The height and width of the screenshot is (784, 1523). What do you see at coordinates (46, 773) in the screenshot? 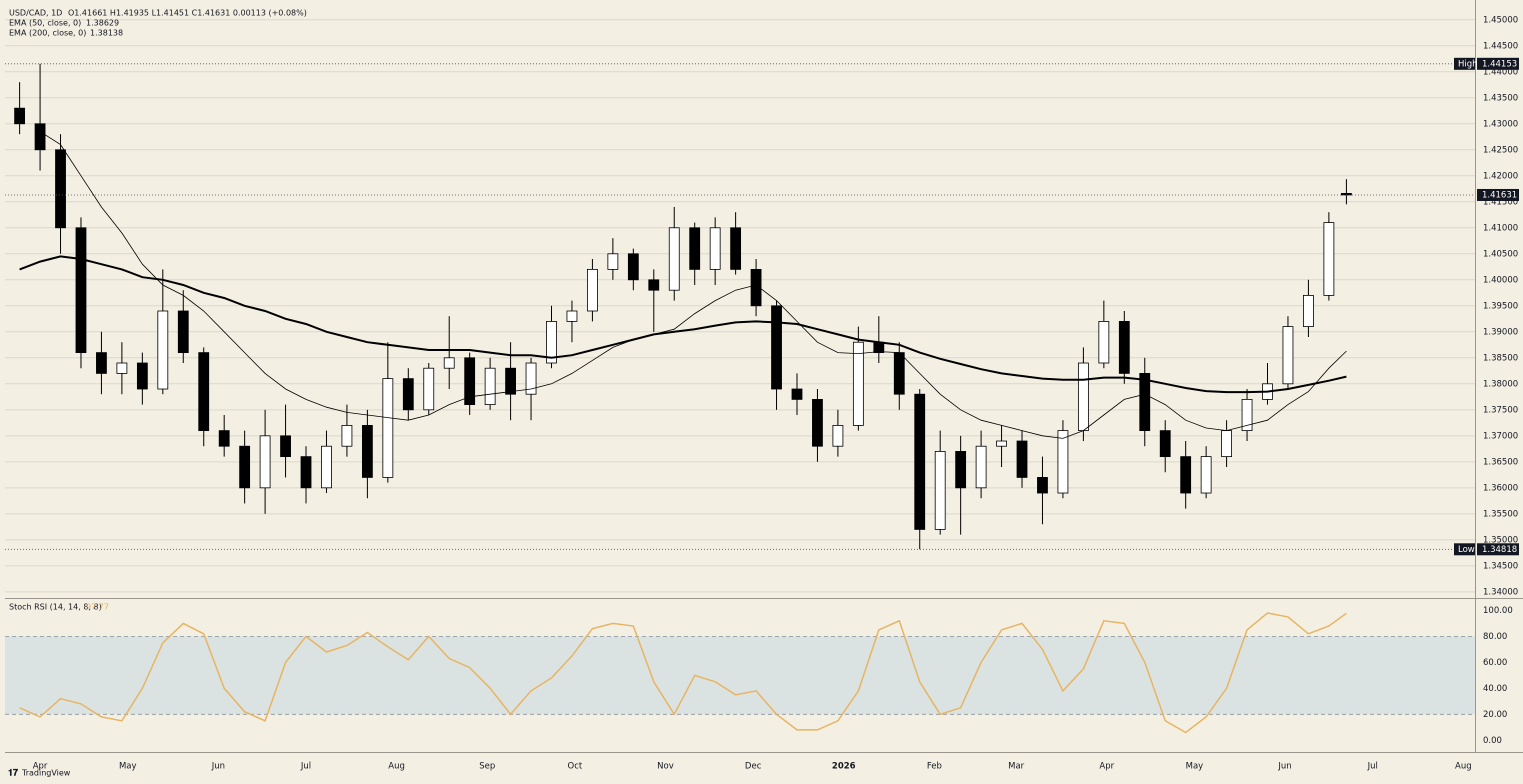
I see `brand: TradingView` at bounding box center [46, 773].